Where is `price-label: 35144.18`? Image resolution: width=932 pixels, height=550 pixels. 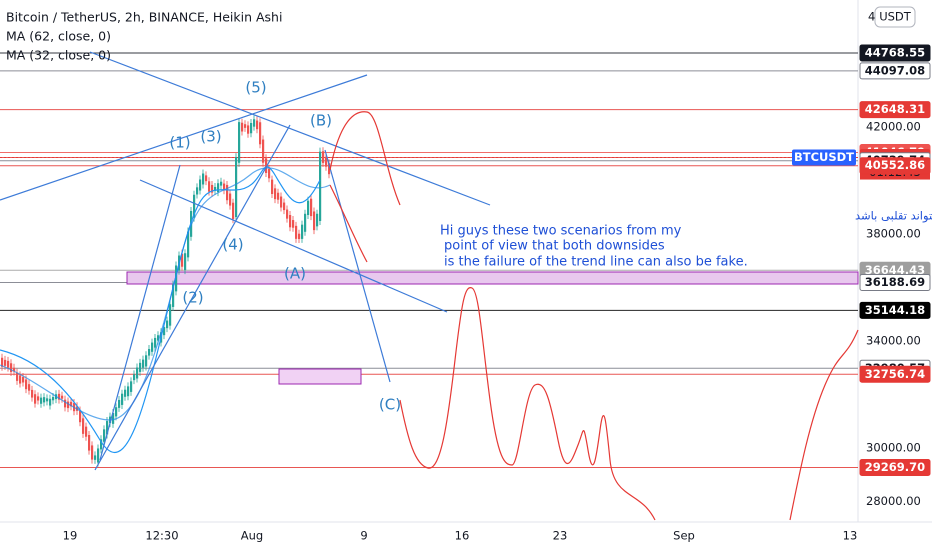
price-label: 35144.18 is located at coordinates (895, 310).